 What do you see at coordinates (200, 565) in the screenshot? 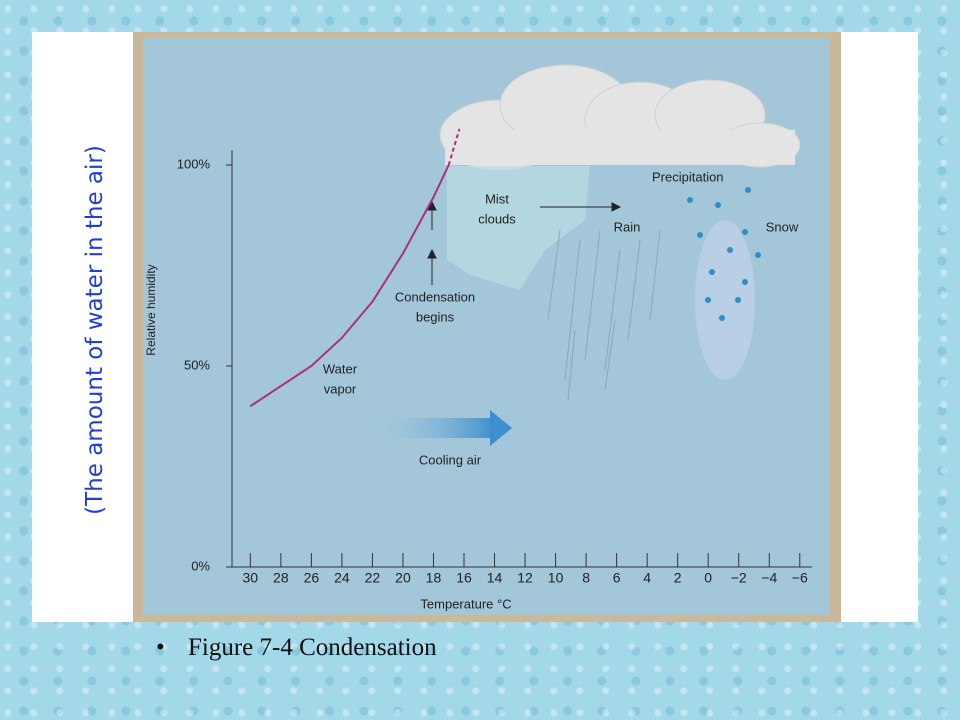
I see `y-tick-label: 0%` at bounding box center [200, 565].